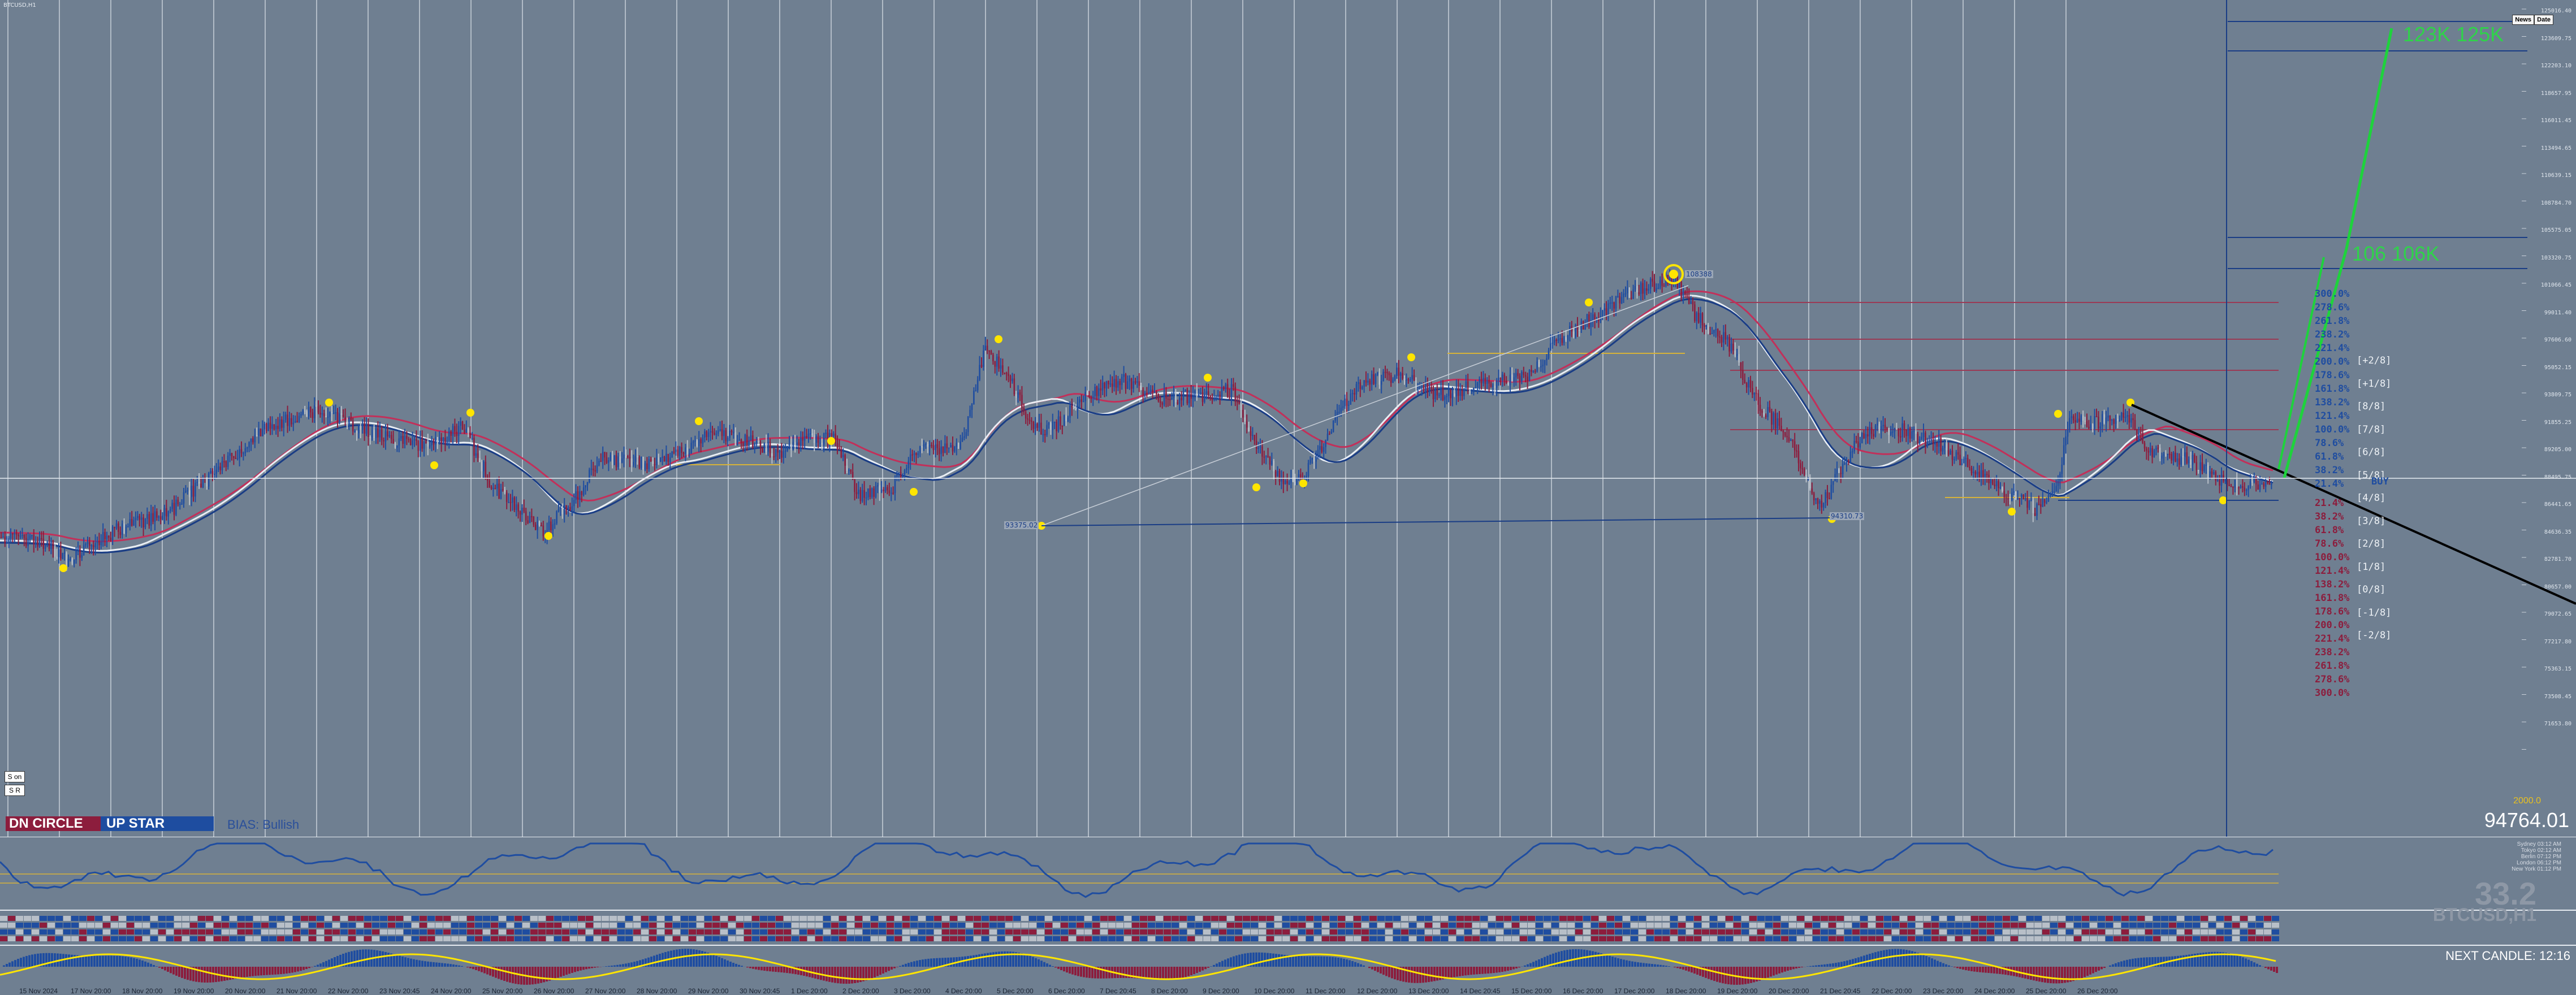 The image size is (2576, 995). I want to click on price-axis-label: 91855.25, so click(2557, 422).